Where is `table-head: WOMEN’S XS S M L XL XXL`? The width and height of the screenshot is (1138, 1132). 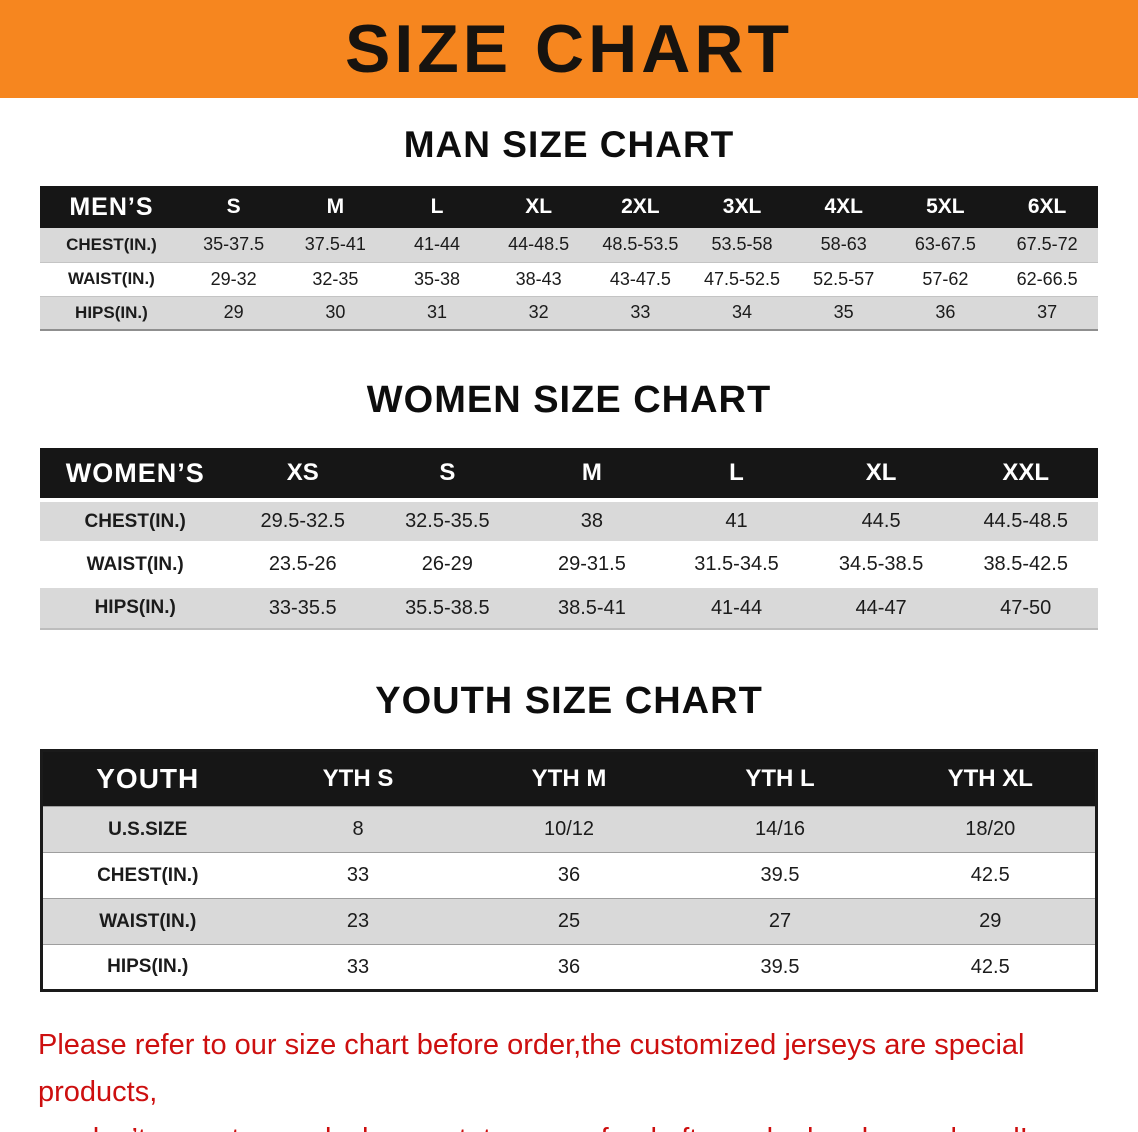
table-head: WOMEN’S XS S M L XL XXL is located at coordinates (569, 475).